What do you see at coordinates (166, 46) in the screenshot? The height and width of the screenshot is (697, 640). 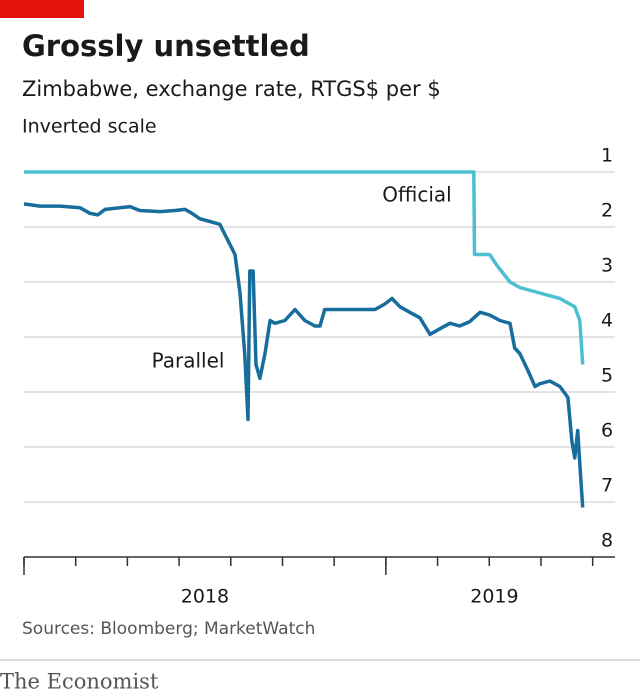 I see `chart-title: Grossly unsettled` at bounding box center [166, 46].